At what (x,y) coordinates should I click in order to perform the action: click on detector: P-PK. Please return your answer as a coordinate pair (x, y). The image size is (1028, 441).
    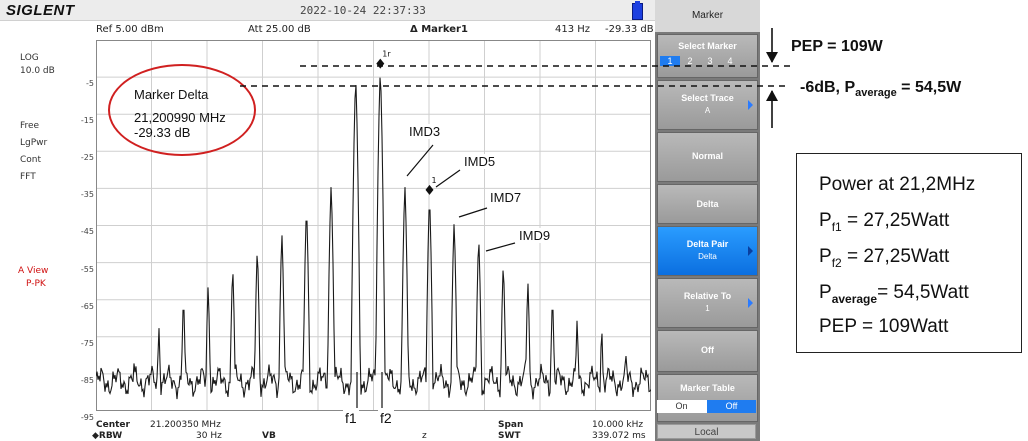
    Looking at the image, I should click on (36, 284).